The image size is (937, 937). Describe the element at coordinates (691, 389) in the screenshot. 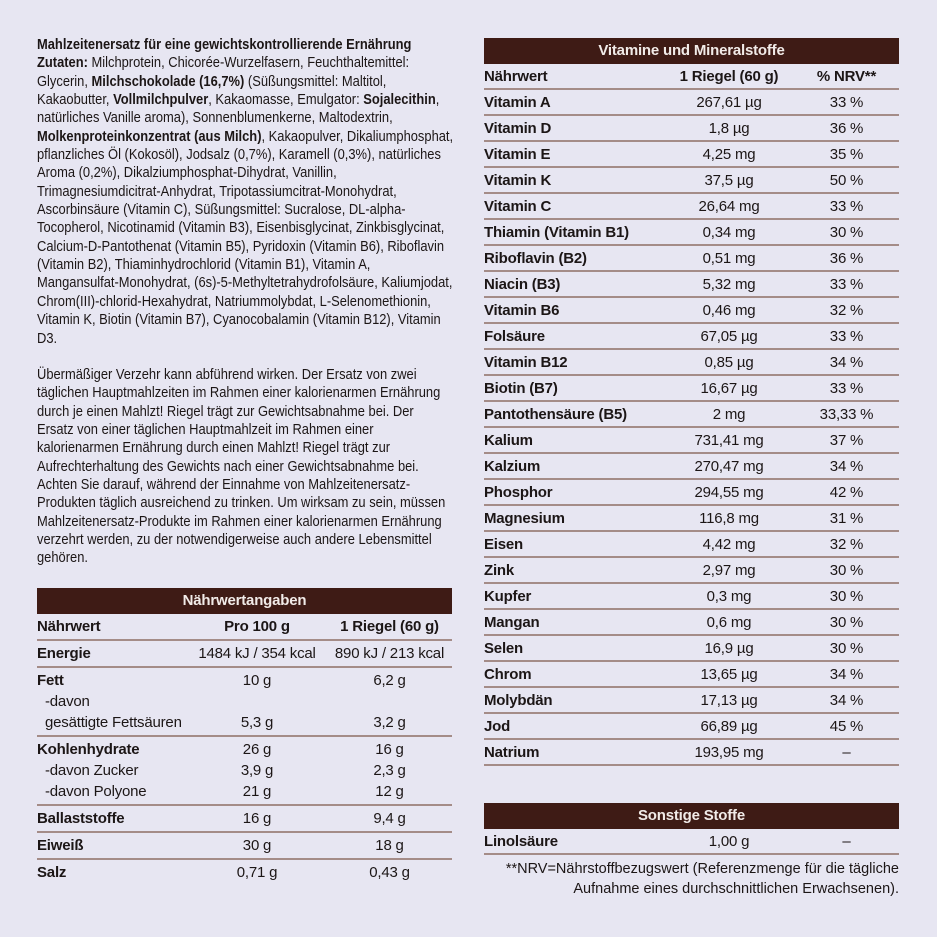

I see `vitamins-row: Biotin (B7) 16,67 µg 33 %` at that location.